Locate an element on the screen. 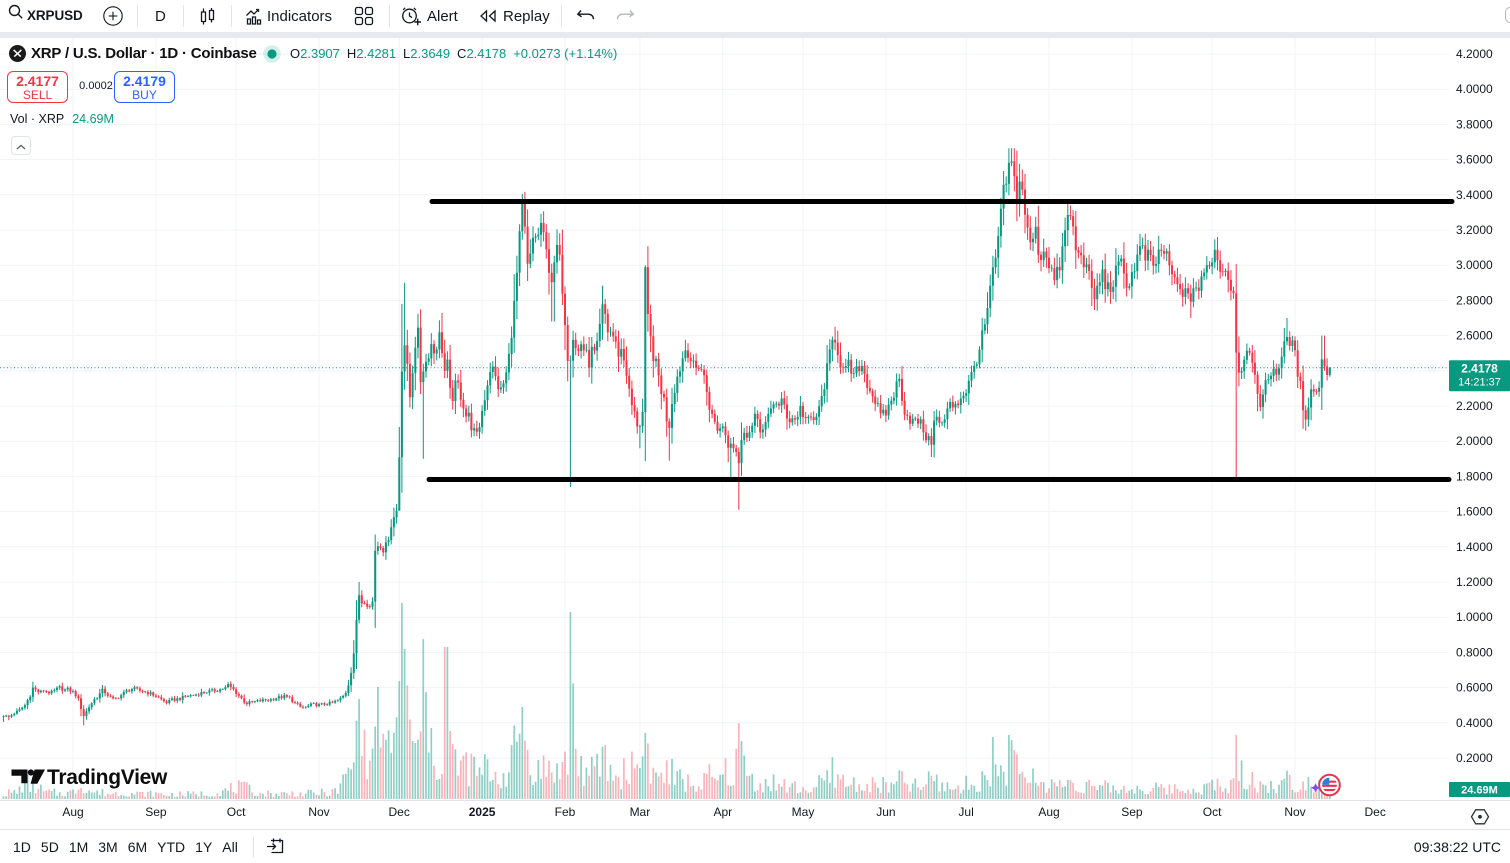 The image size is (1510, 863). svg-text: 1.2000 is located at coordinates (1474, 582).